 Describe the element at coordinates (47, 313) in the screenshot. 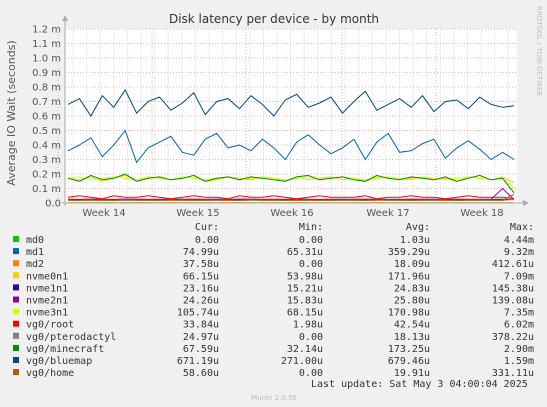

I see `legend-name-nvme3n1: nvme3n1` at that location.